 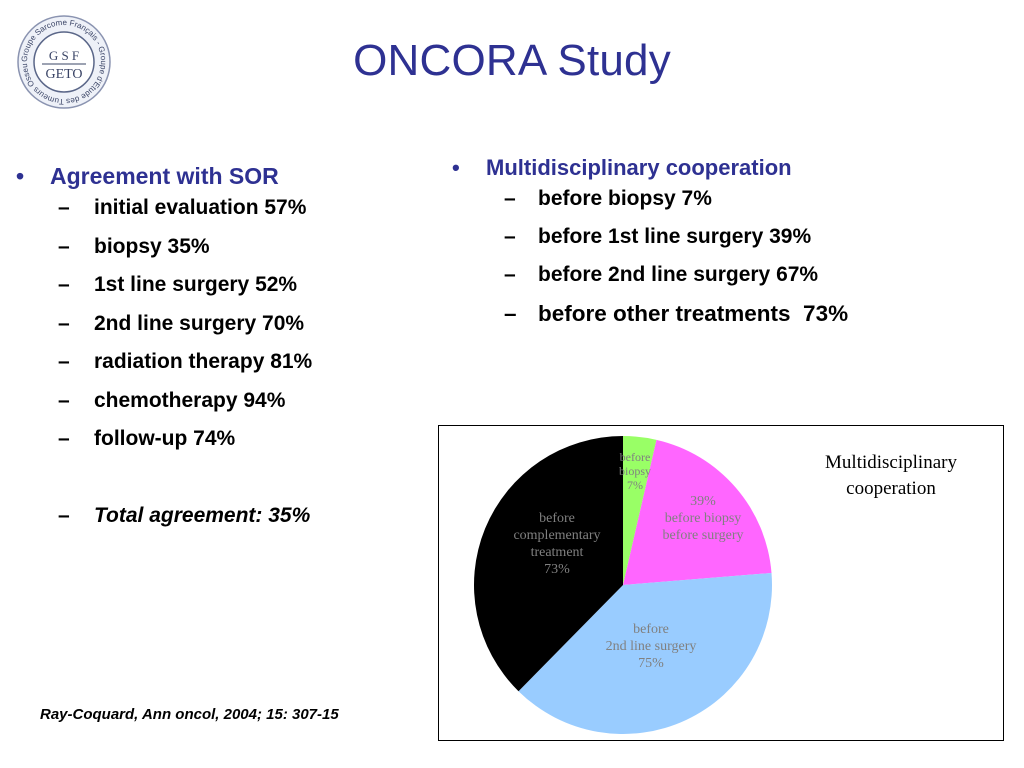 I want to click on cooperation-heading: Multidisciplinary cooperation, so click(x=639, y=167).